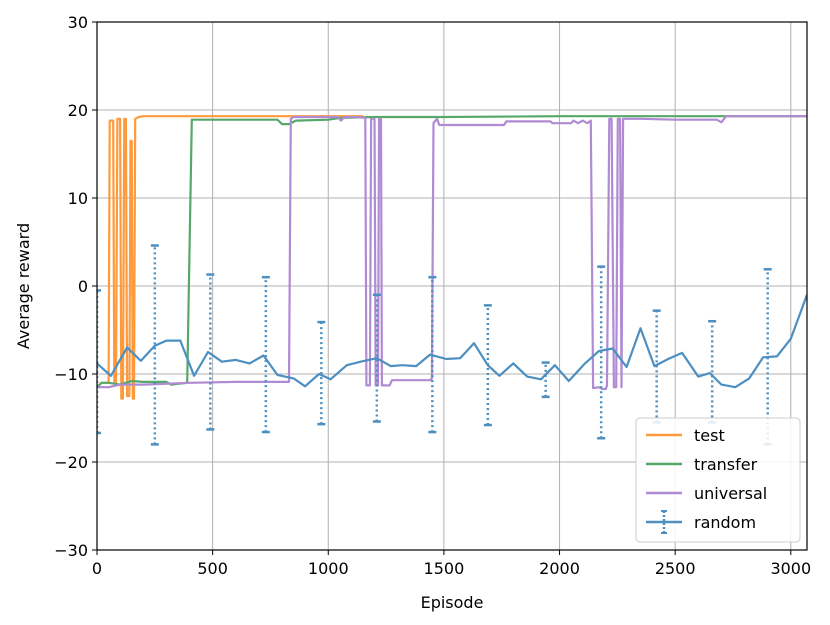  Describe the element at coordinates (83, 286) in the screenshot. I see `y-tick-label: 0` at that location.